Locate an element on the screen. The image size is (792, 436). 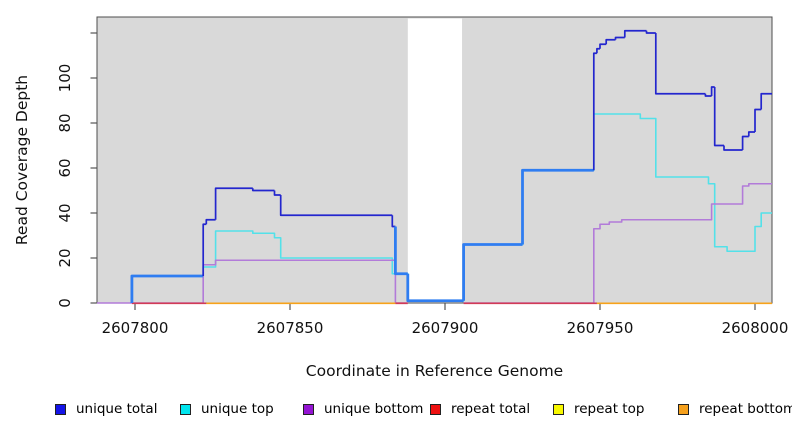
y-tick-label: 20 is located at coordinates (65, 257).